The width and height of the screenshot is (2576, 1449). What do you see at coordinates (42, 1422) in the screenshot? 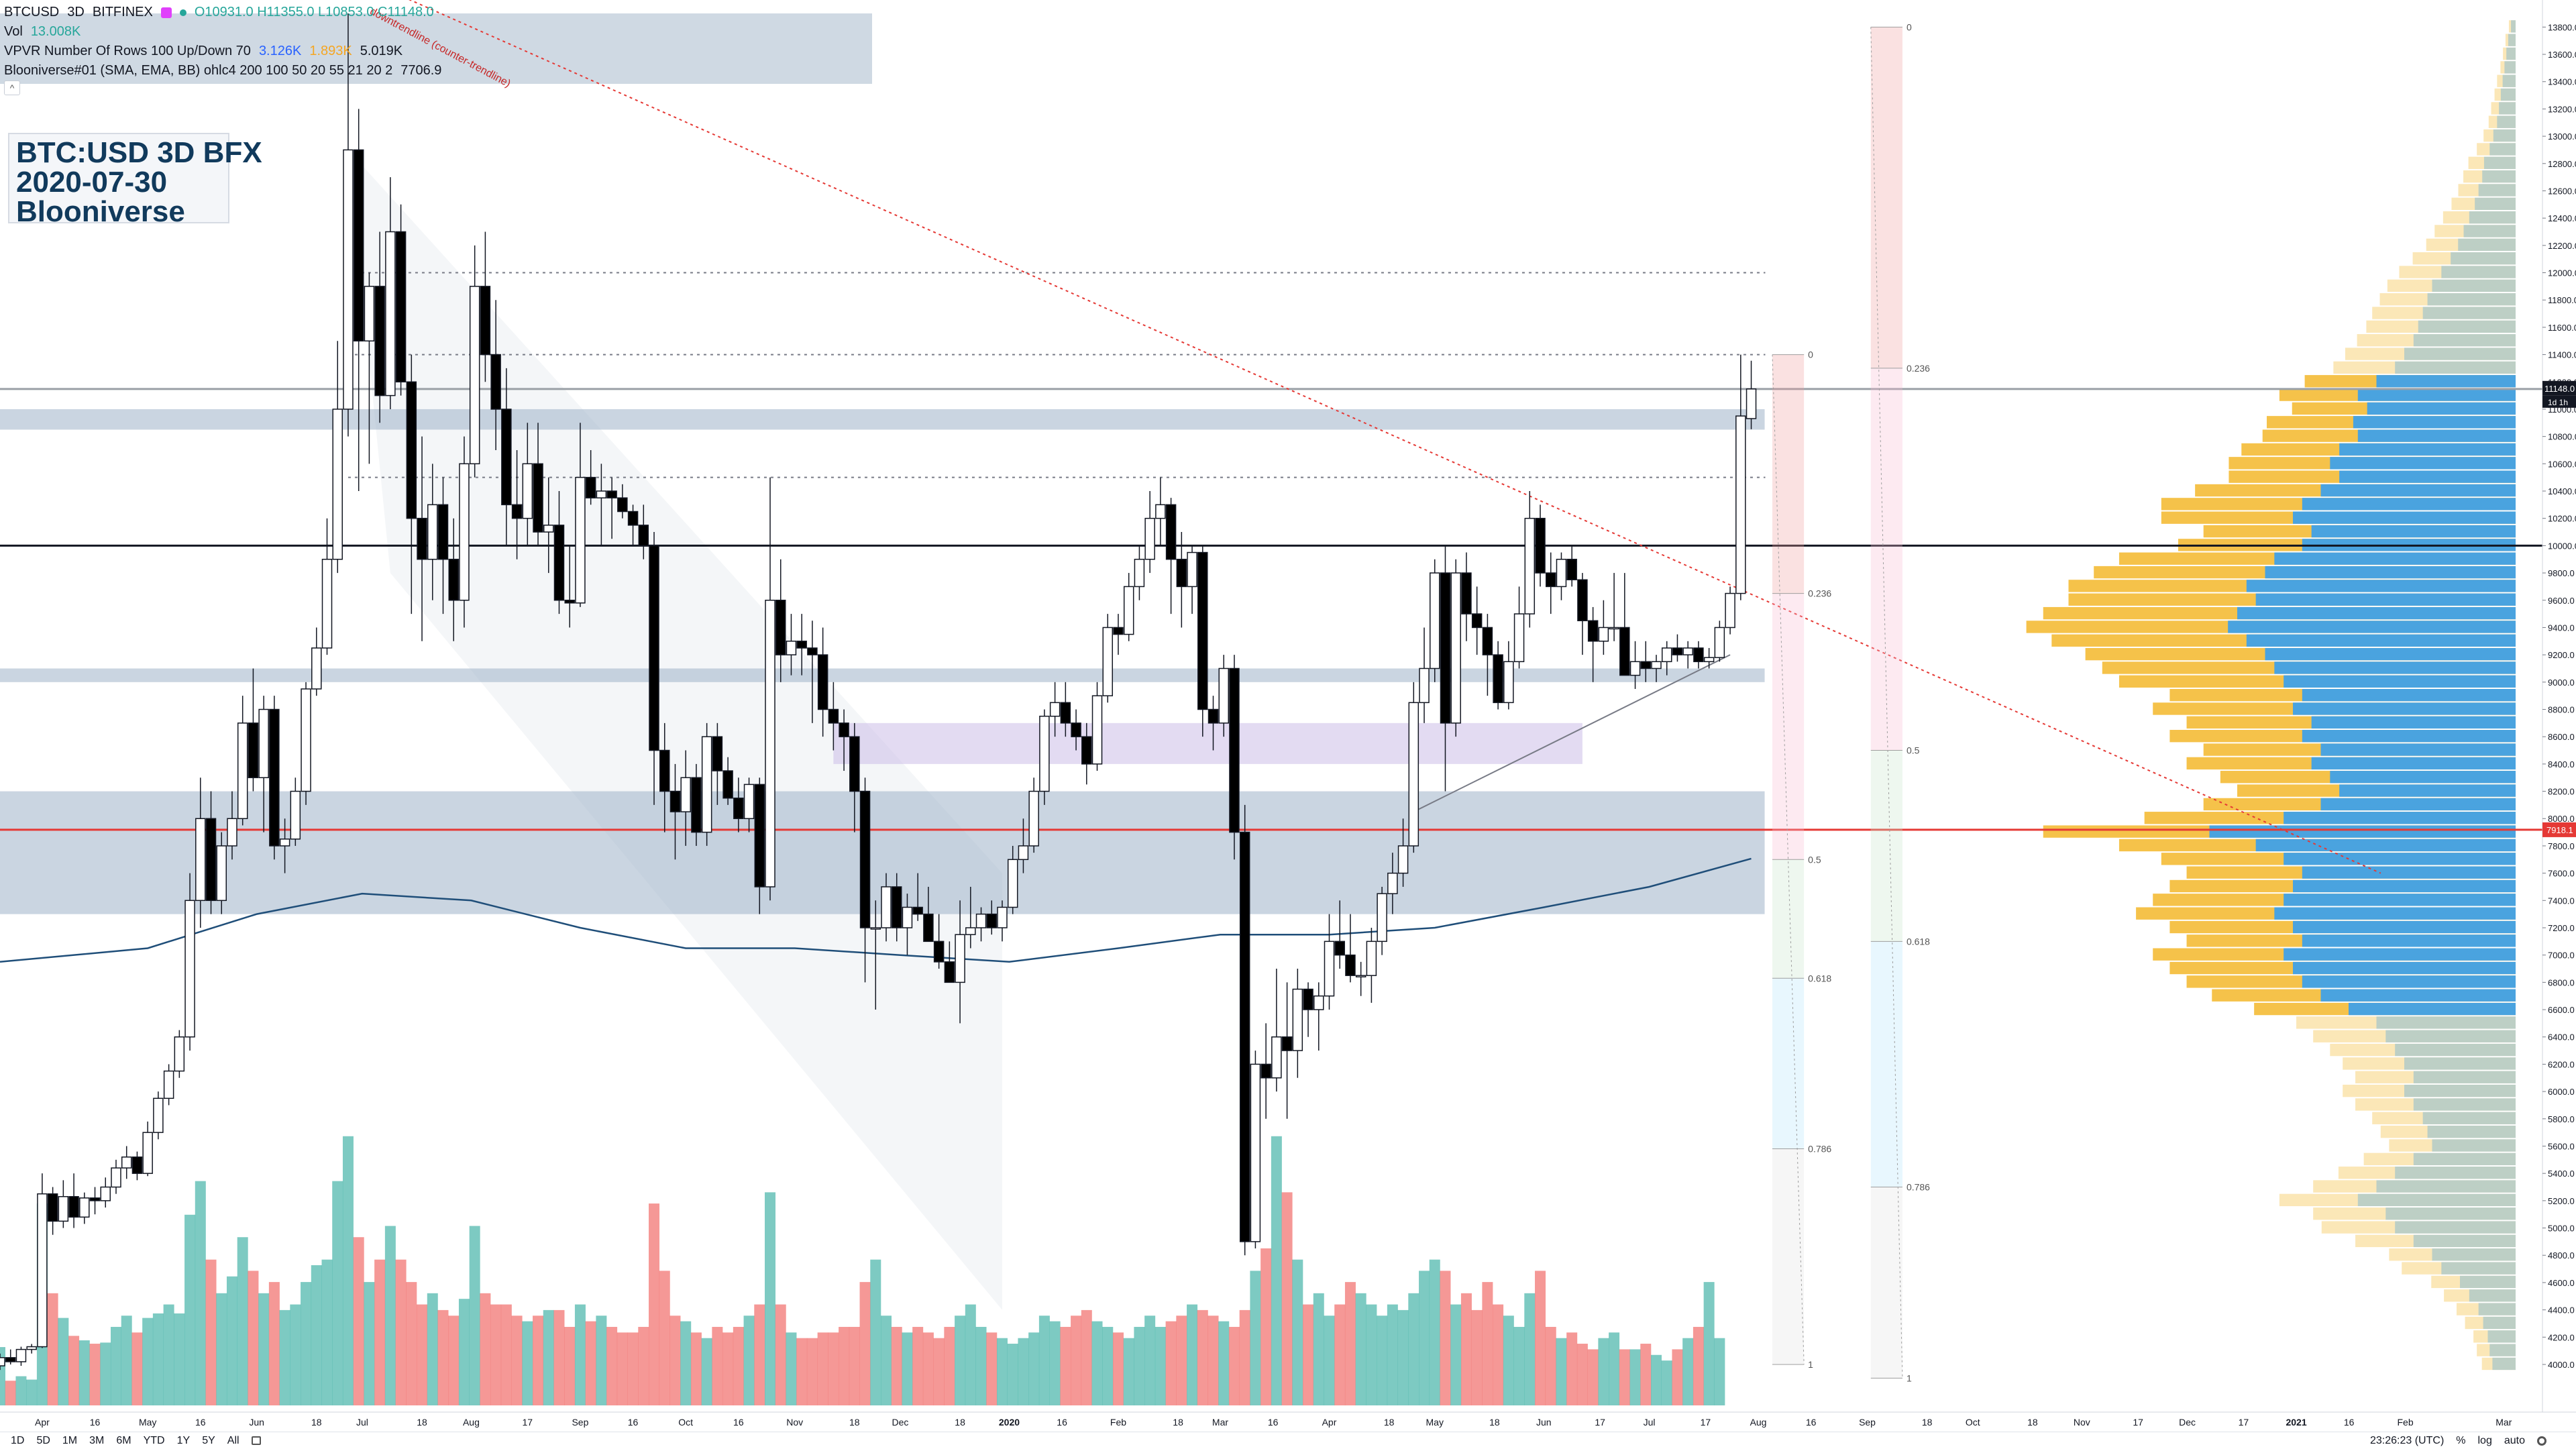
I see `x-tick-label: Apr` at bounding box center [42, 1422].